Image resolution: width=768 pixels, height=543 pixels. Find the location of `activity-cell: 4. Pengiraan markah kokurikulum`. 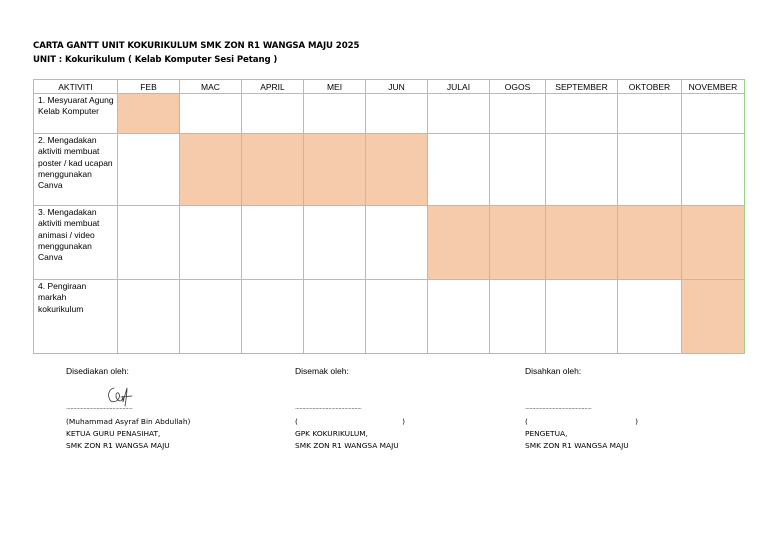

activity-cell: 4. Pengiraan markah kokurikulum is located at coordinates (75, 316).